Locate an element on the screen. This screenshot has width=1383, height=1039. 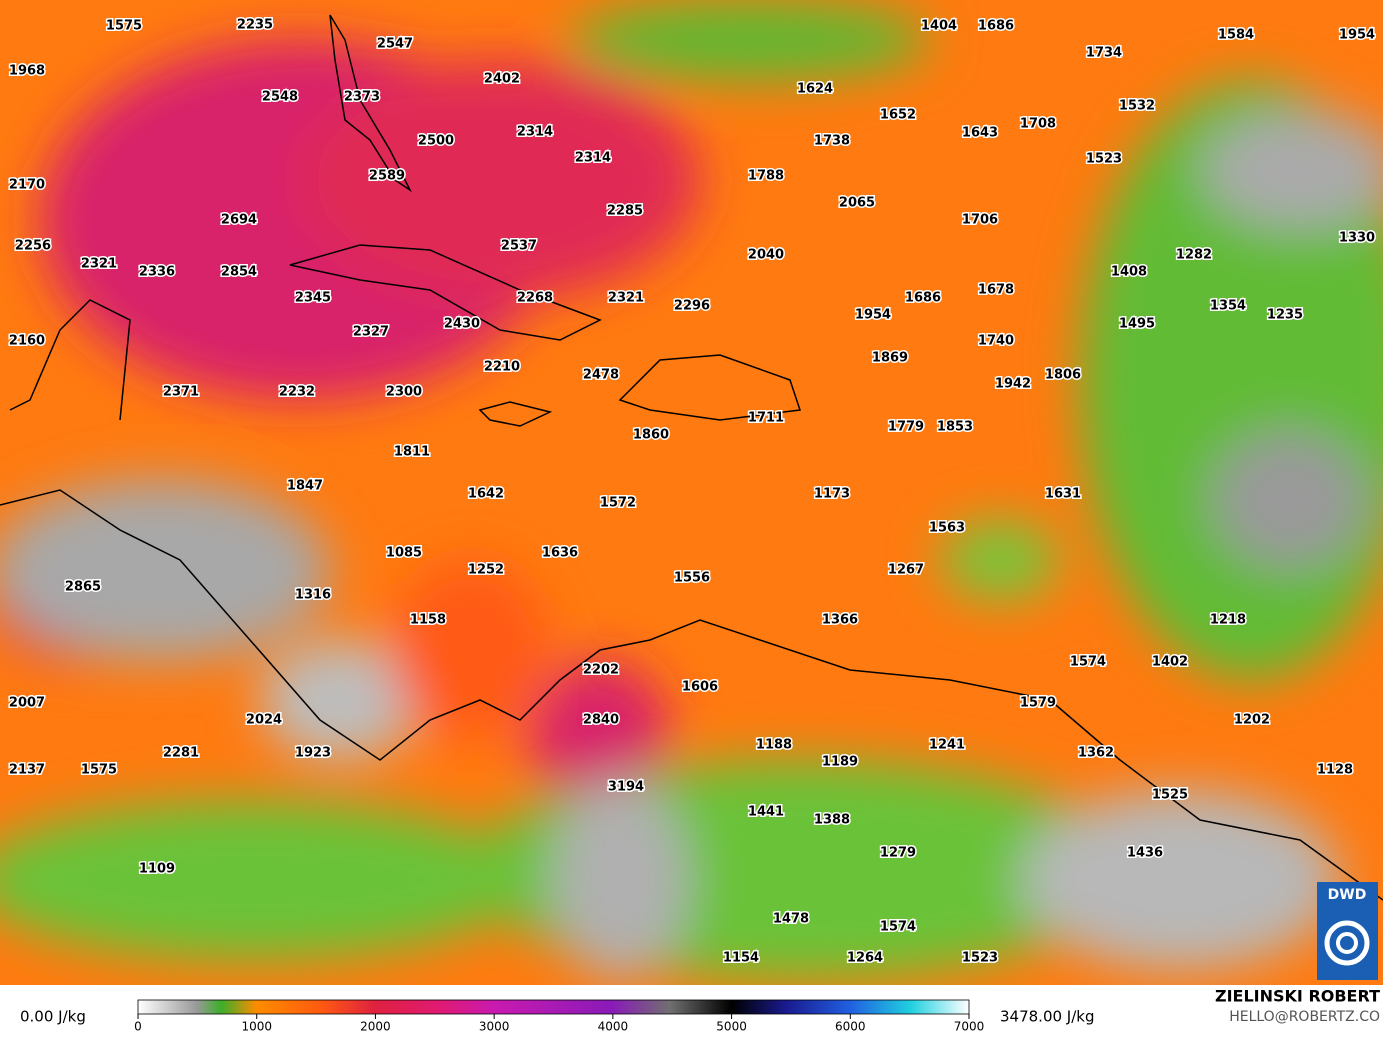
cape-value: 1563 is located at coordinates (947, 528).